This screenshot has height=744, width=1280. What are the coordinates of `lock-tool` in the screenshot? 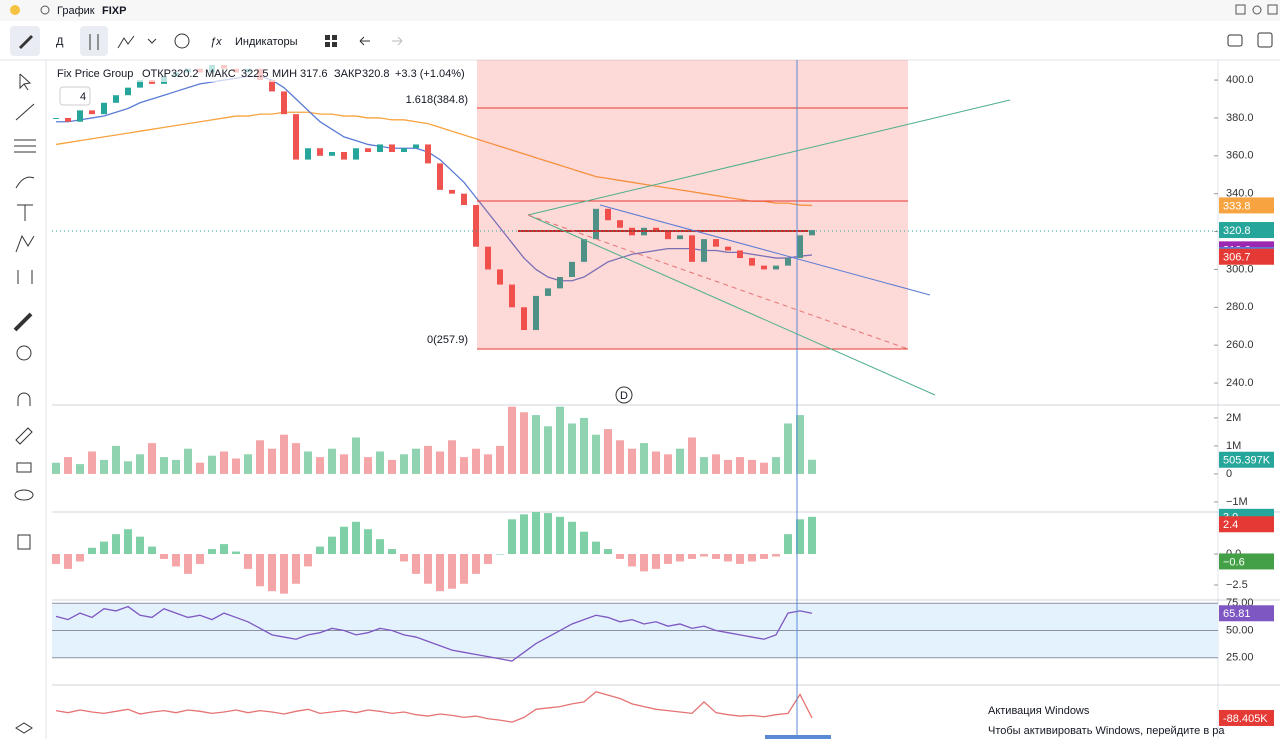 It's located at (24, 467).